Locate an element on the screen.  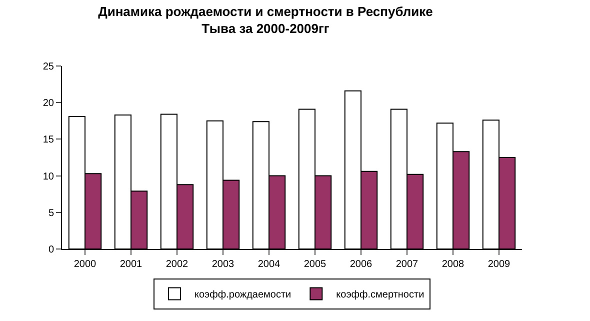
y-tick-label: 15 is located at coordinates (48, 140).